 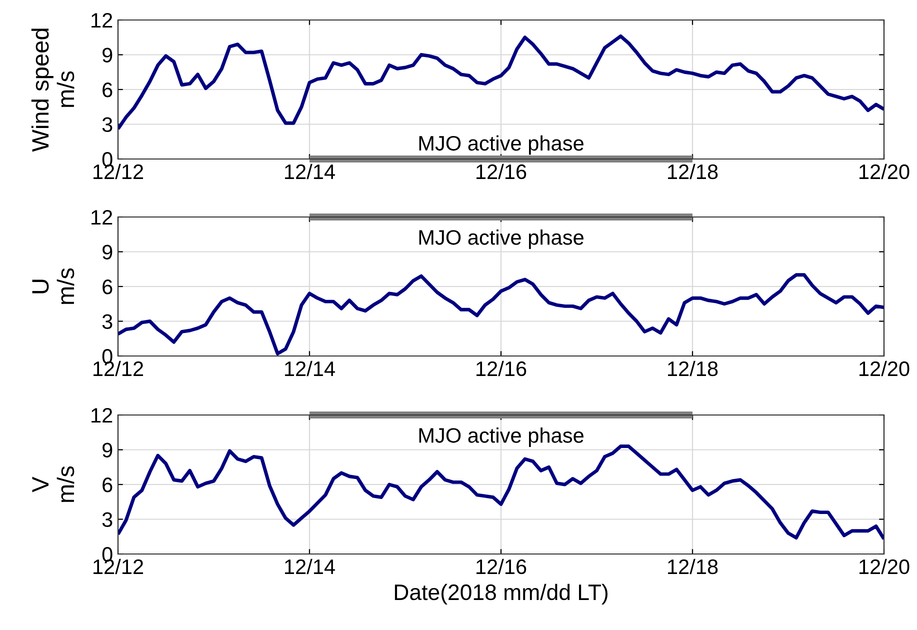 I want to click on y-axis-title: V m/s, so click(x=53, y=484).